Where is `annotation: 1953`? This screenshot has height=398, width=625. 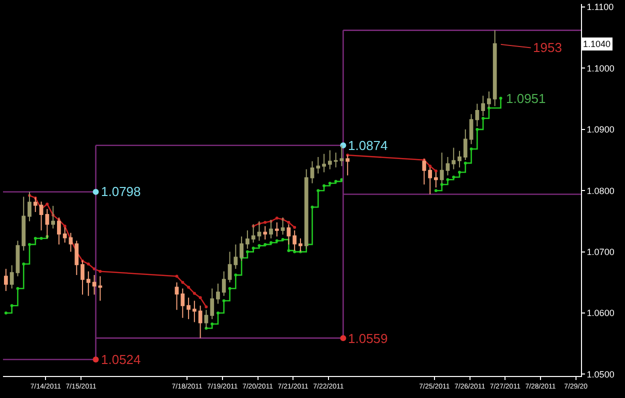
annotation: 1953 is located at coordinates (547, 47).